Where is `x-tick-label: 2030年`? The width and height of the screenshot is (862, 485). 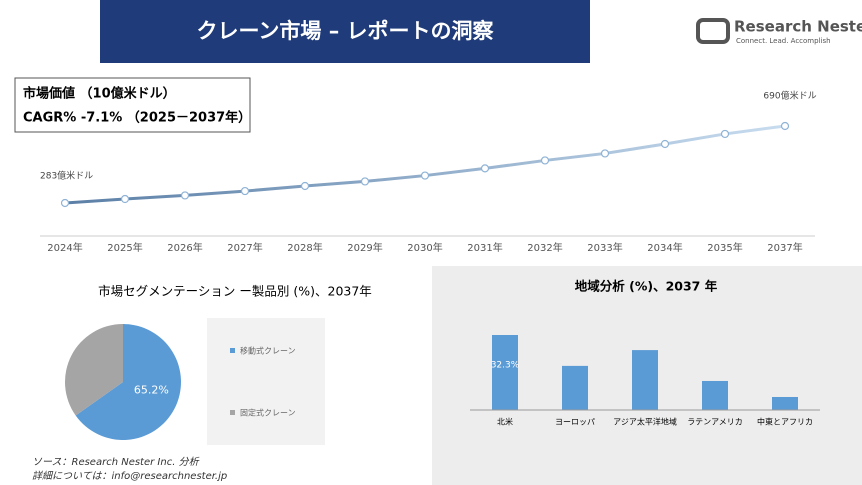
x-tick-label: 2030年 is located at coordinates (424, 247).